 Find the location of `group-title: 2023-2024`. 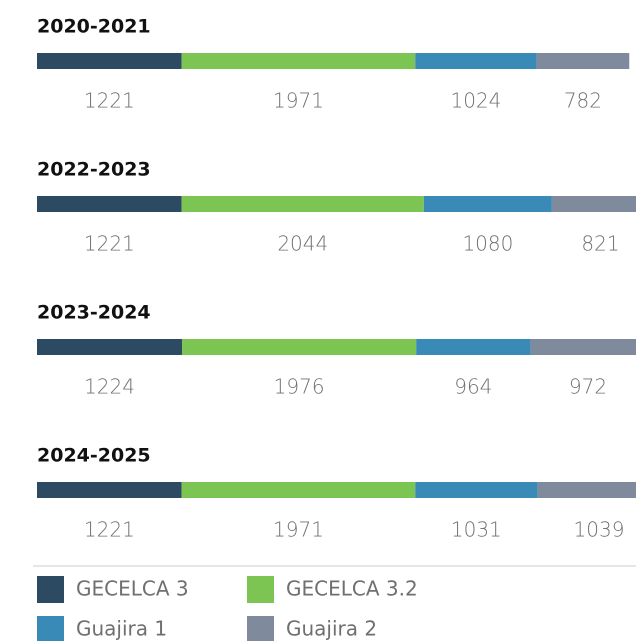

group-title: 2023-2024 is located at coordinates (94, 313).